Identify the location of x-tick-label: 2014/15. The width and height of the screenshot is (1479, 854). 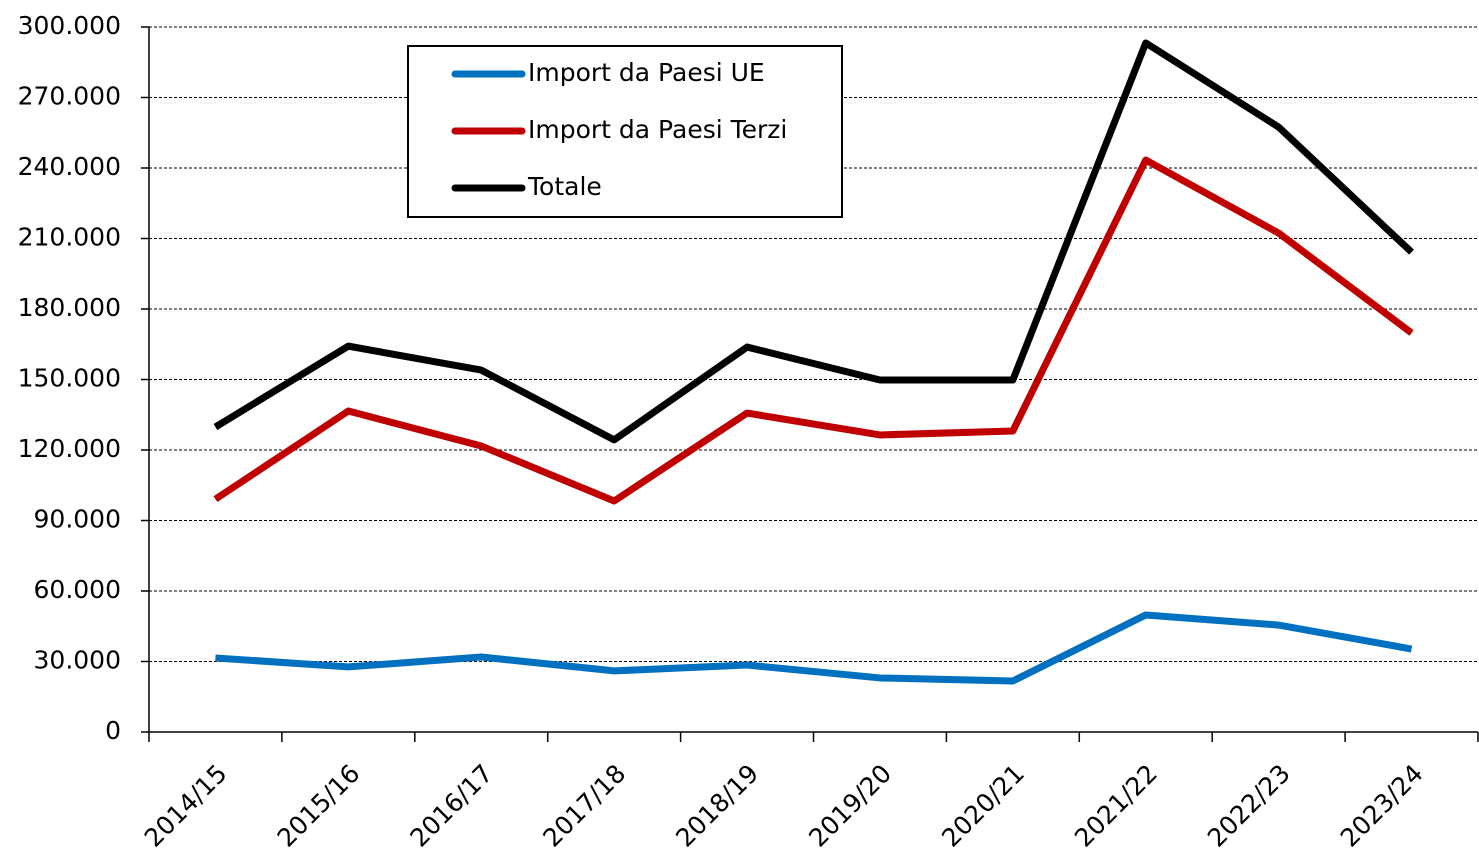
(186, 806).